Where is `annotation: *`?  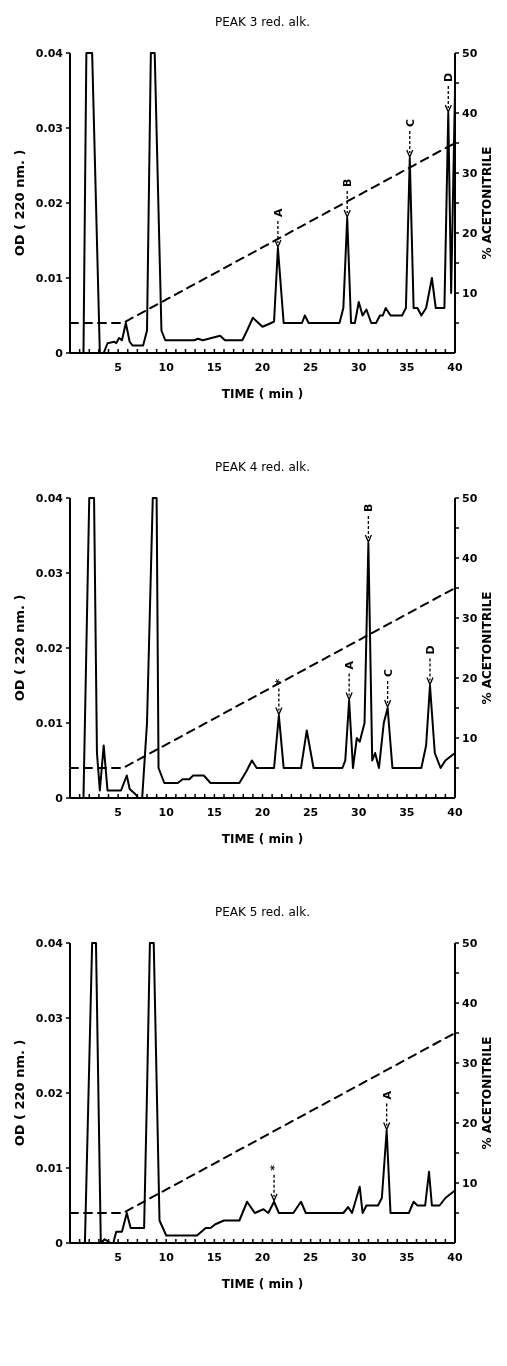
annotation: * is located at coordinates (275, 1167).